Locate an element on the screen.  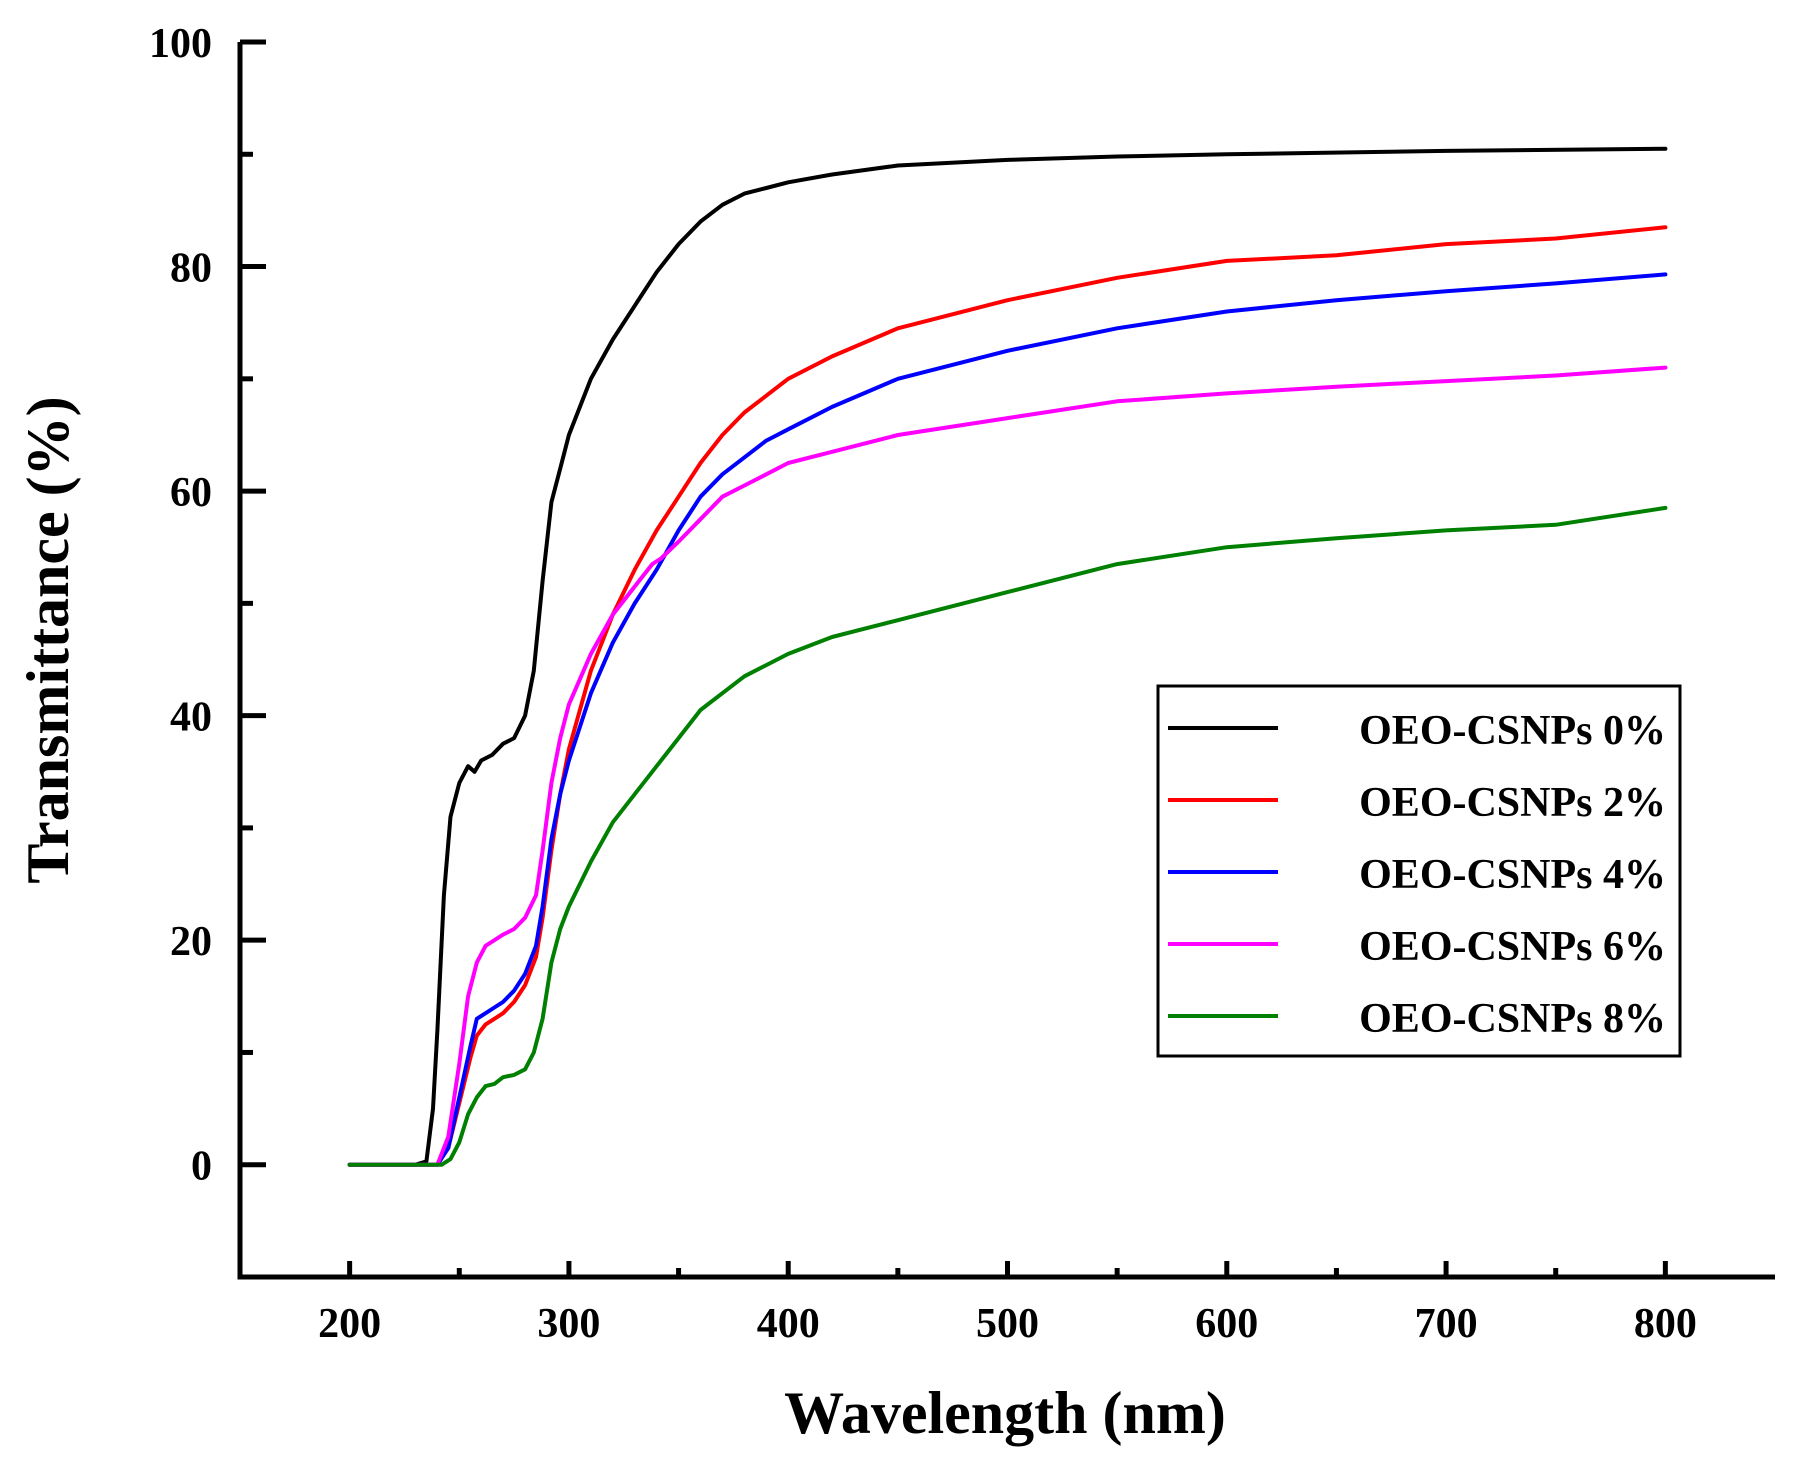
x-tick-label: 600 is located at coordinates (1226, 1324).